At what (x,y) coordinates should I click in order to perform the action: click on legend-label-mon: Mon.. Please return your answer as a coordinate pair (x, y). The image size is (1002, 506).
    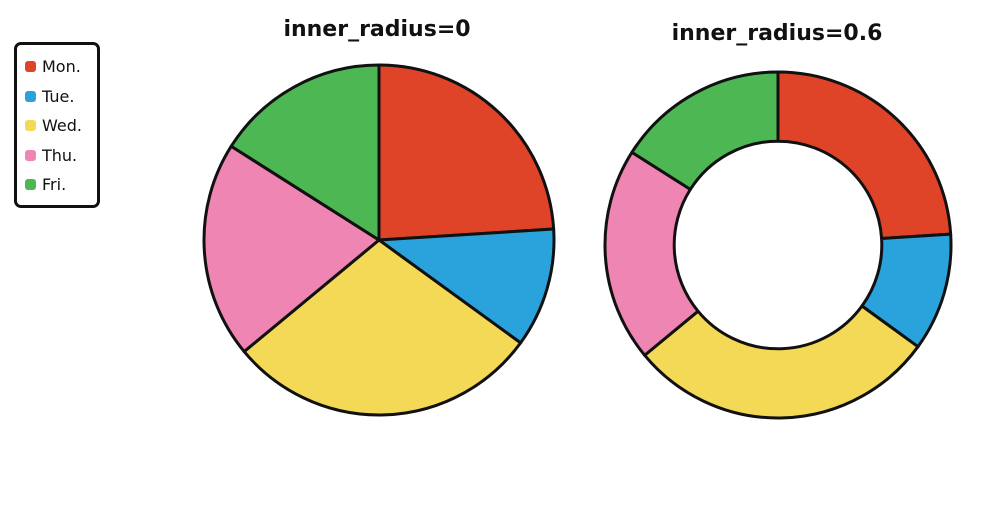
    Looking at the image, I should click on (61, 67).